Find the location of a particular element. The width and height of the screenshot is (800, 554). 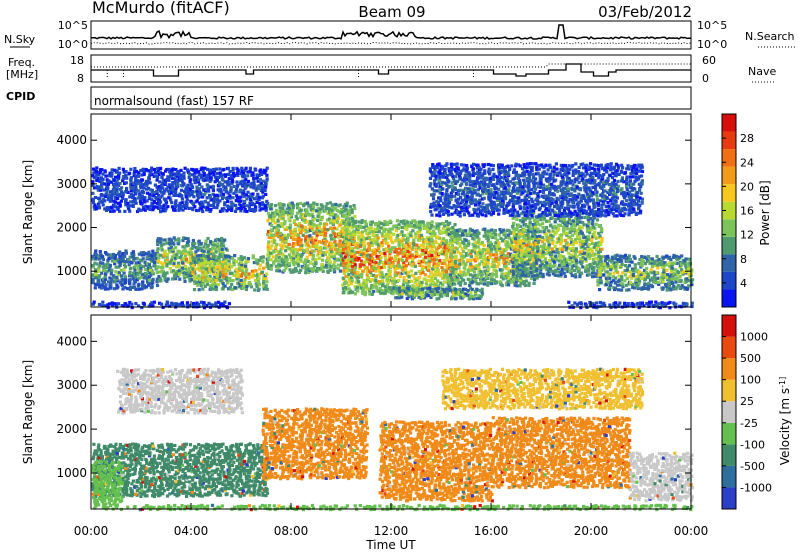

nsky-panel: N.Sky 10^5 10^0 10^5 10^0 N.Search is located at coordinates (399, 35).